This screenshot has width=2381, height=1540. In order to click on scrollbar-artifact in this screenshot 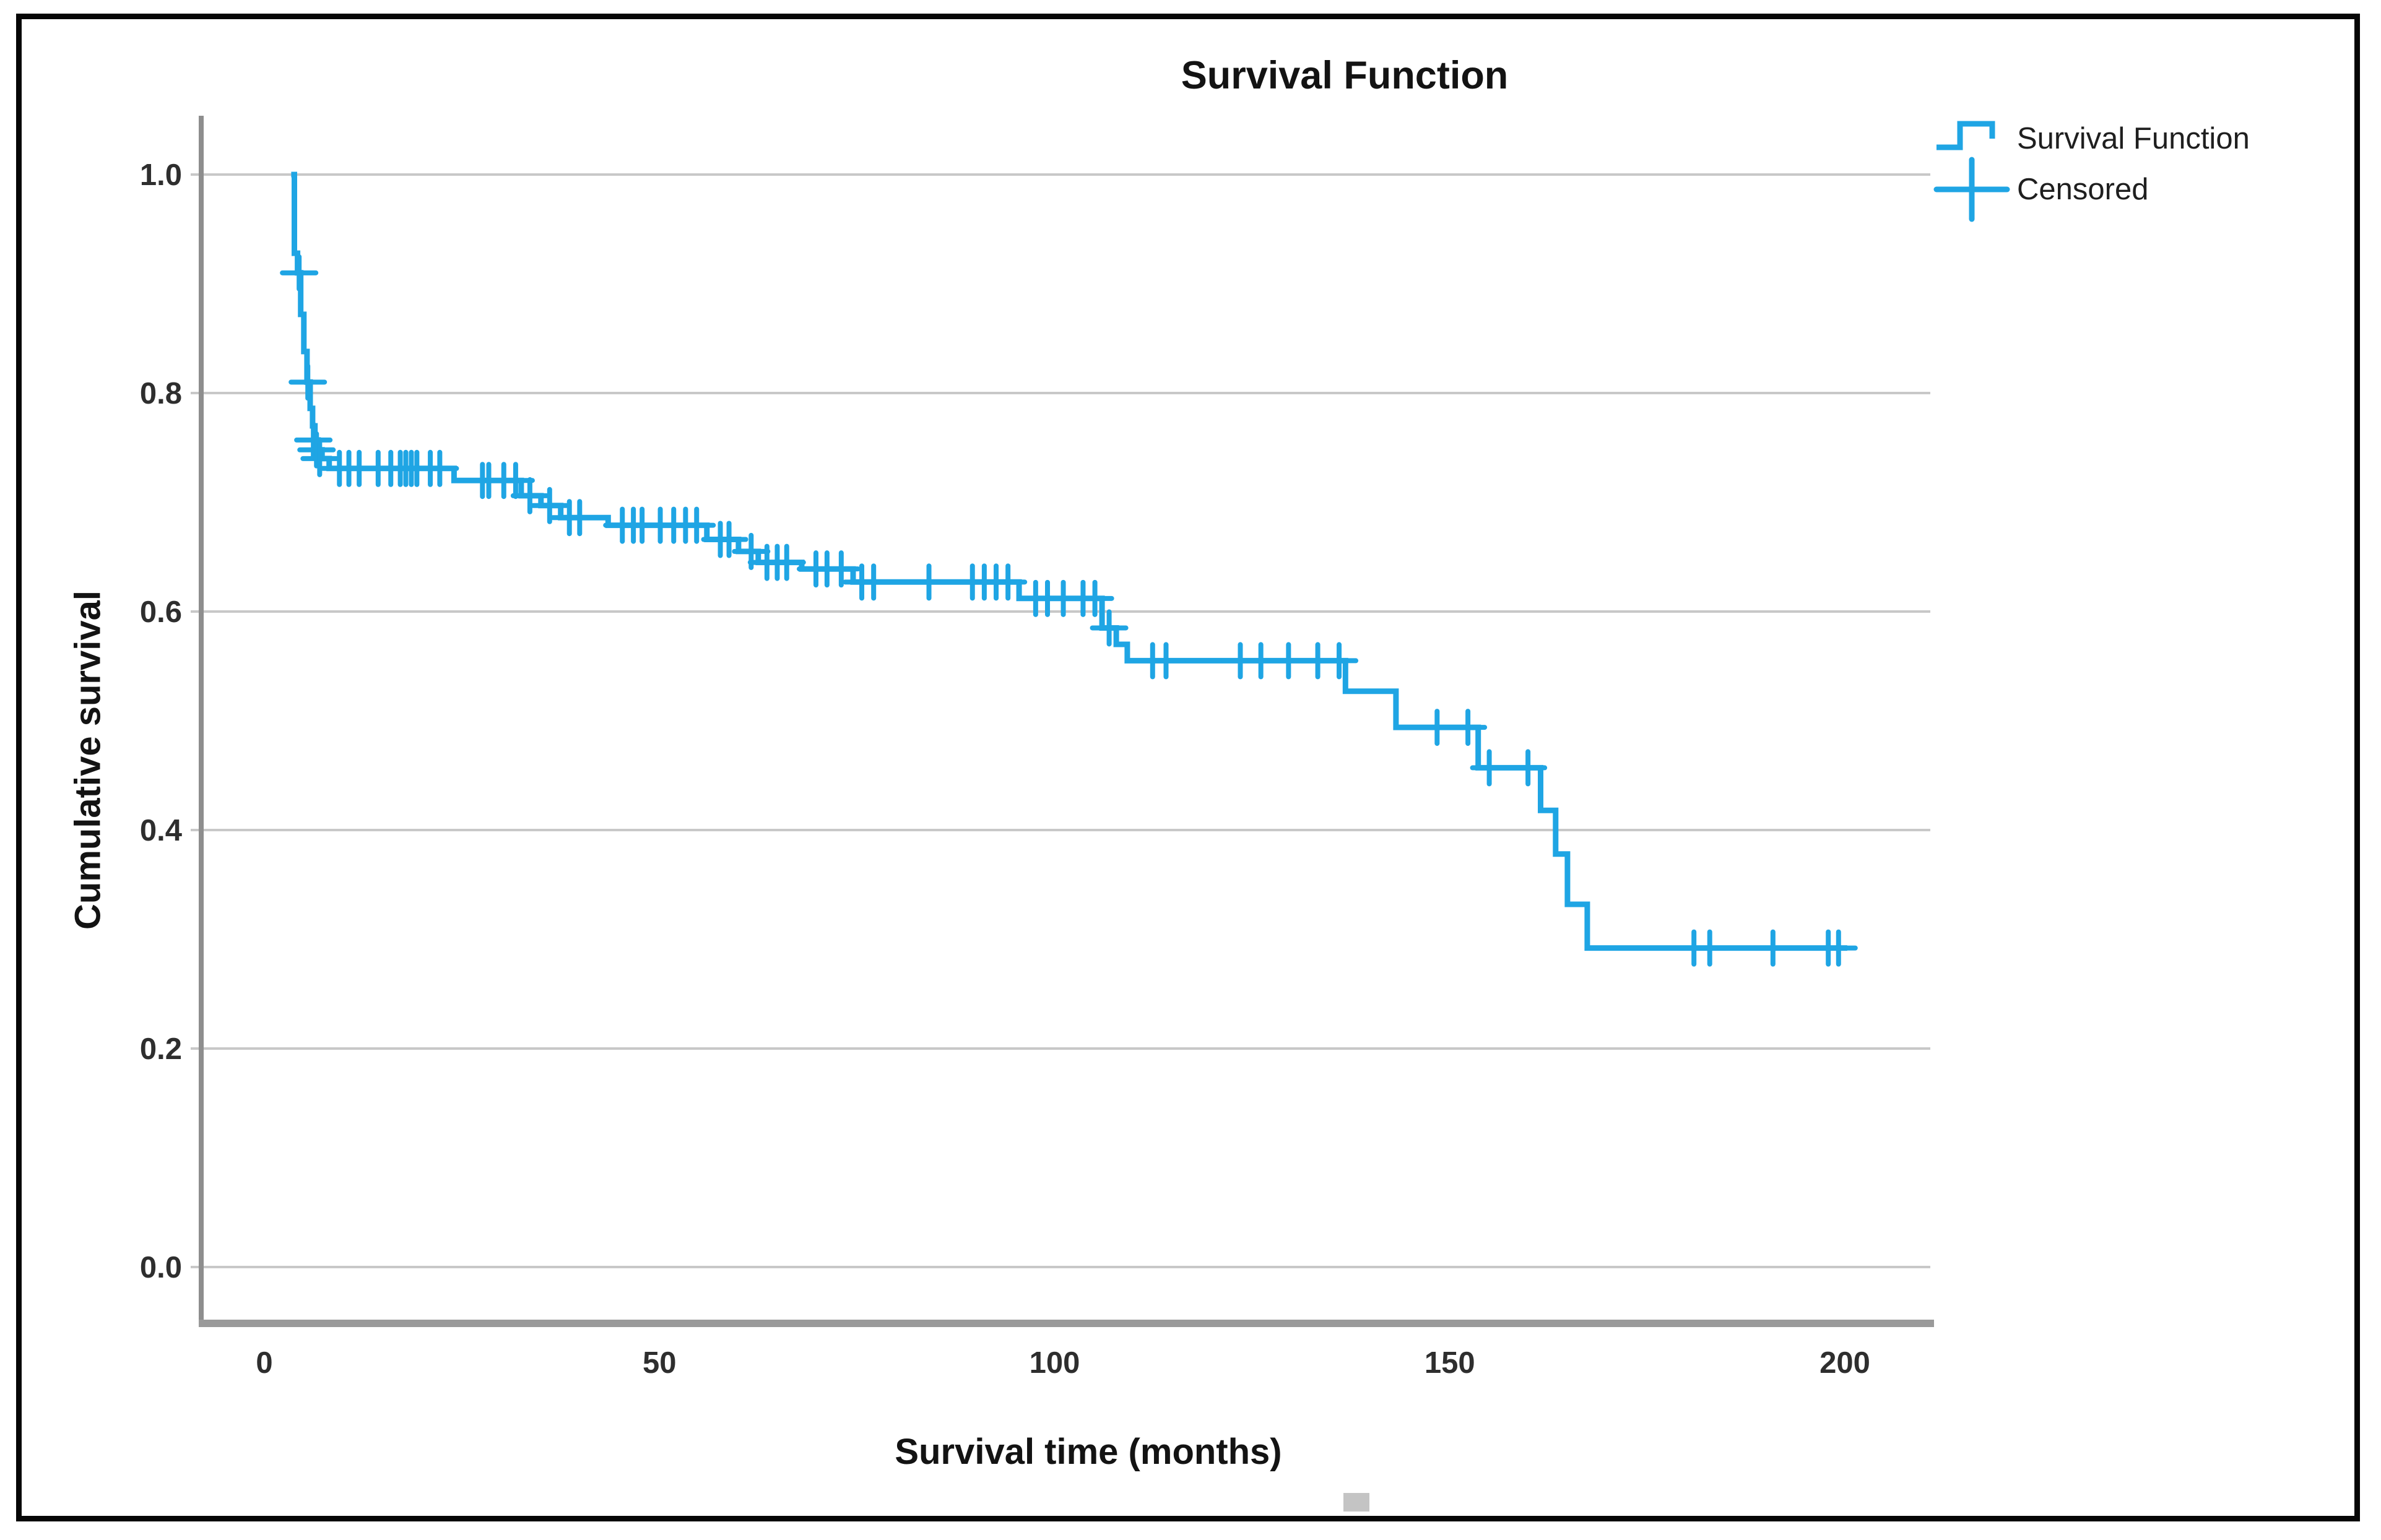, I will do `click(1356, 1502)`.